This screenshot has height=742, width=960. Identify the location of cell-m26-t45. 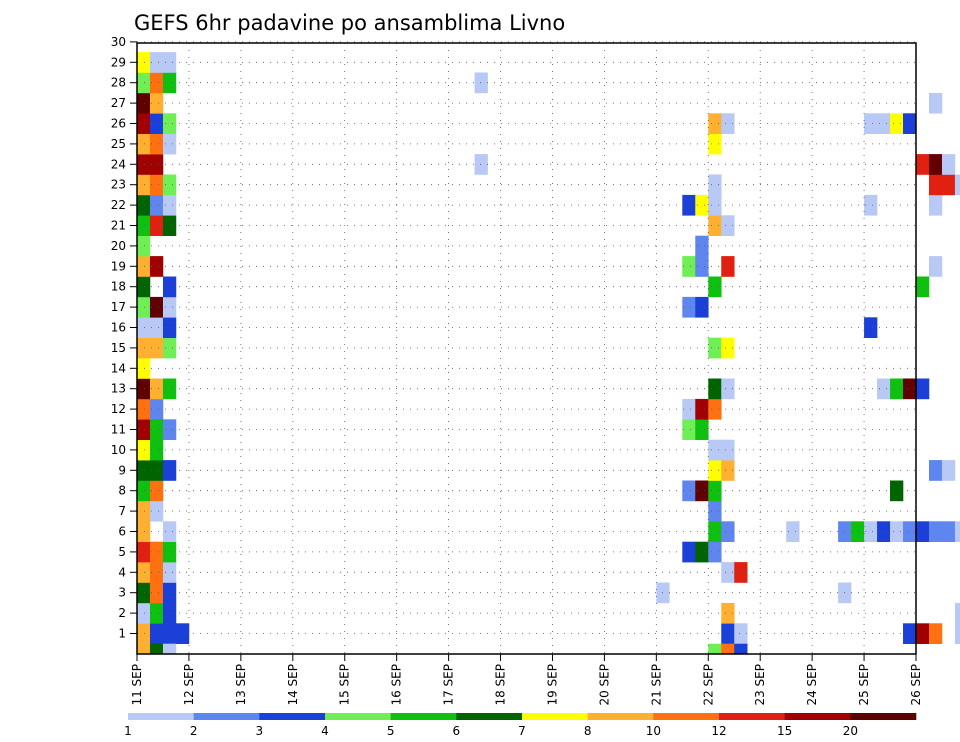
(728, 123).